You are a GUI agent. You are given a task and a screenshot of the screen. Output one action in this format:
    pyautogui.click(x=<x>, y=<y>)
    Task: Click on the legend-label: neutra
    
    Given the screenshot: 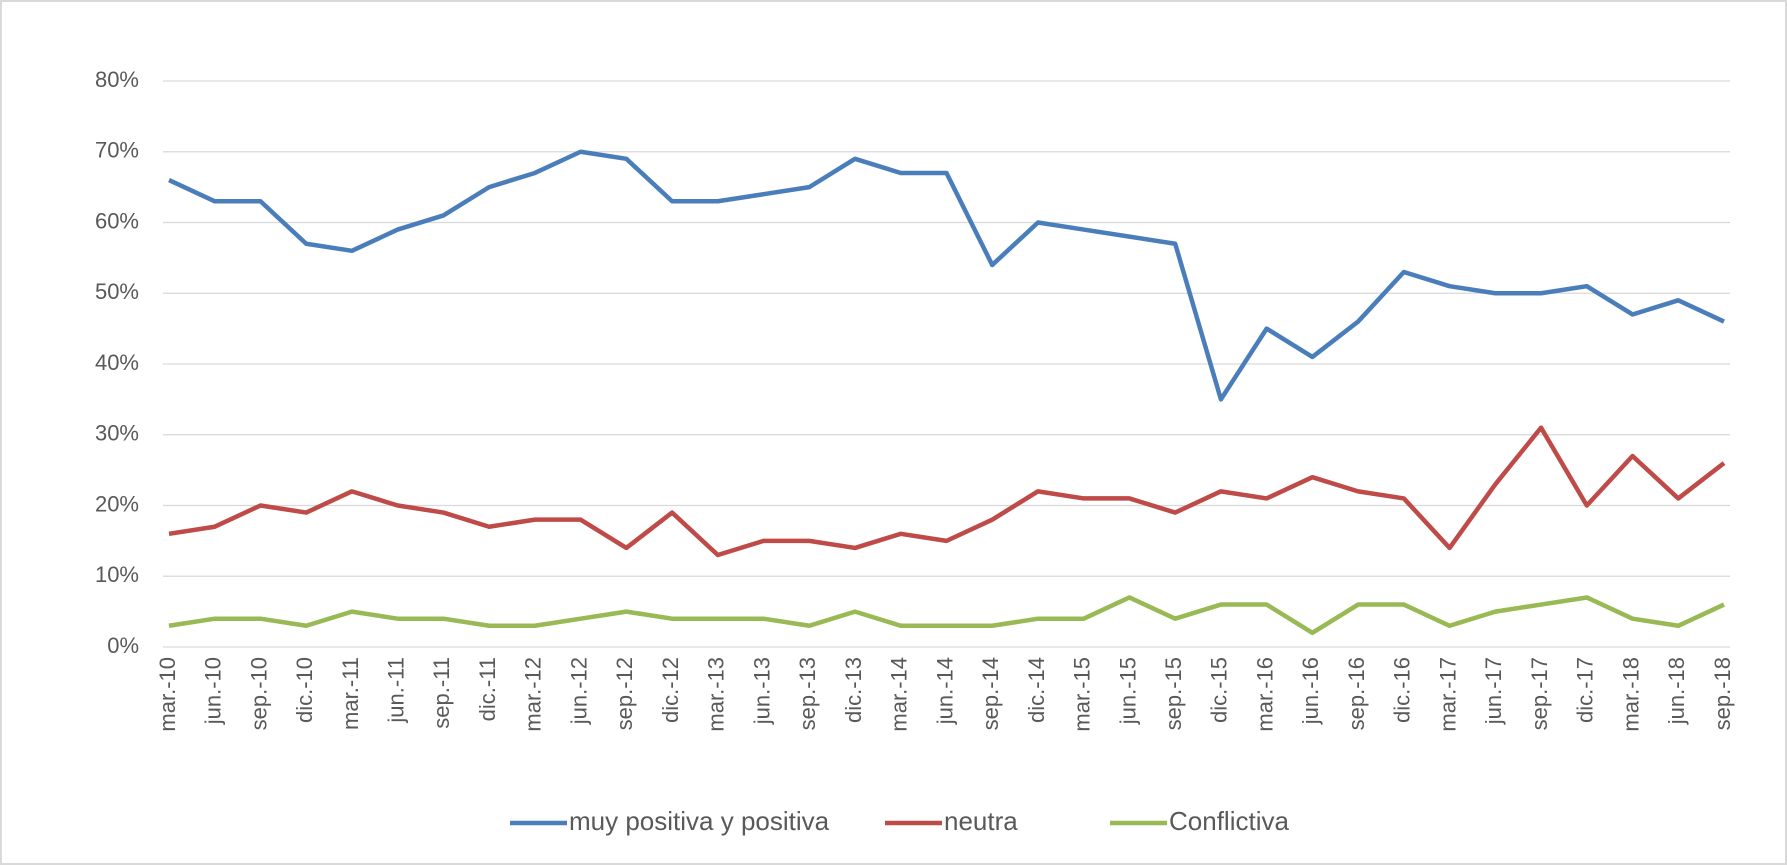 What is the action you would take?
    pyautogui.click(x=981, y=821)
    